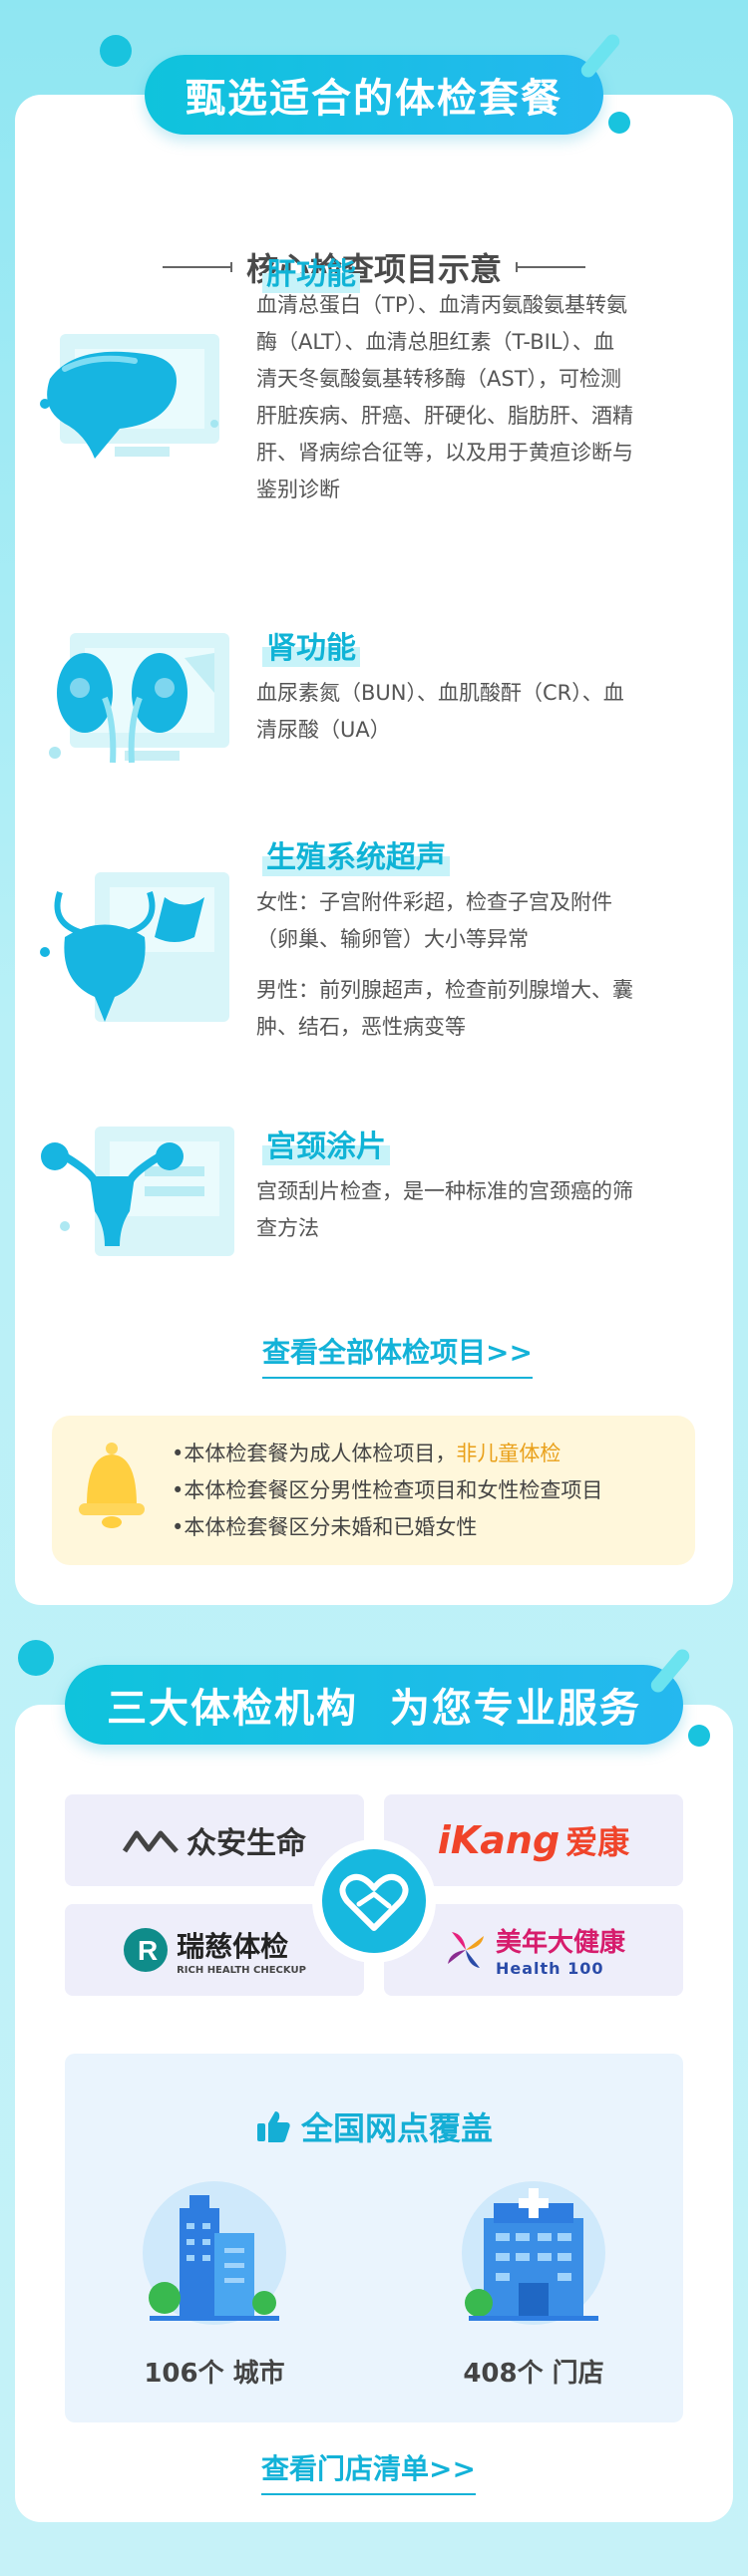  What do you see at coordinates (440, 711) in the screenshot?
I see `item-desc-kidney: 血尿素氮（BUN）、血肌酸酐（CR）、血 清尿酸（UA）` at bounding box center [440, 711].